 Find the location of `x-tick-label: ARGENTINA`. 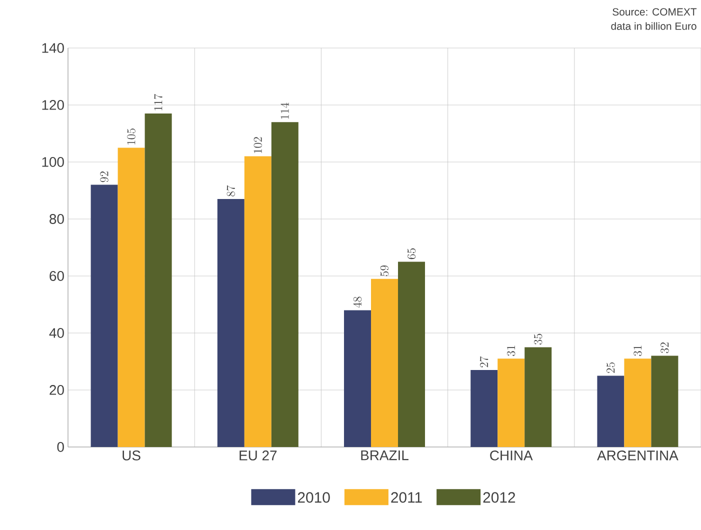

x-tick-label: ARGENTINA is located at coordinates (637, 455).